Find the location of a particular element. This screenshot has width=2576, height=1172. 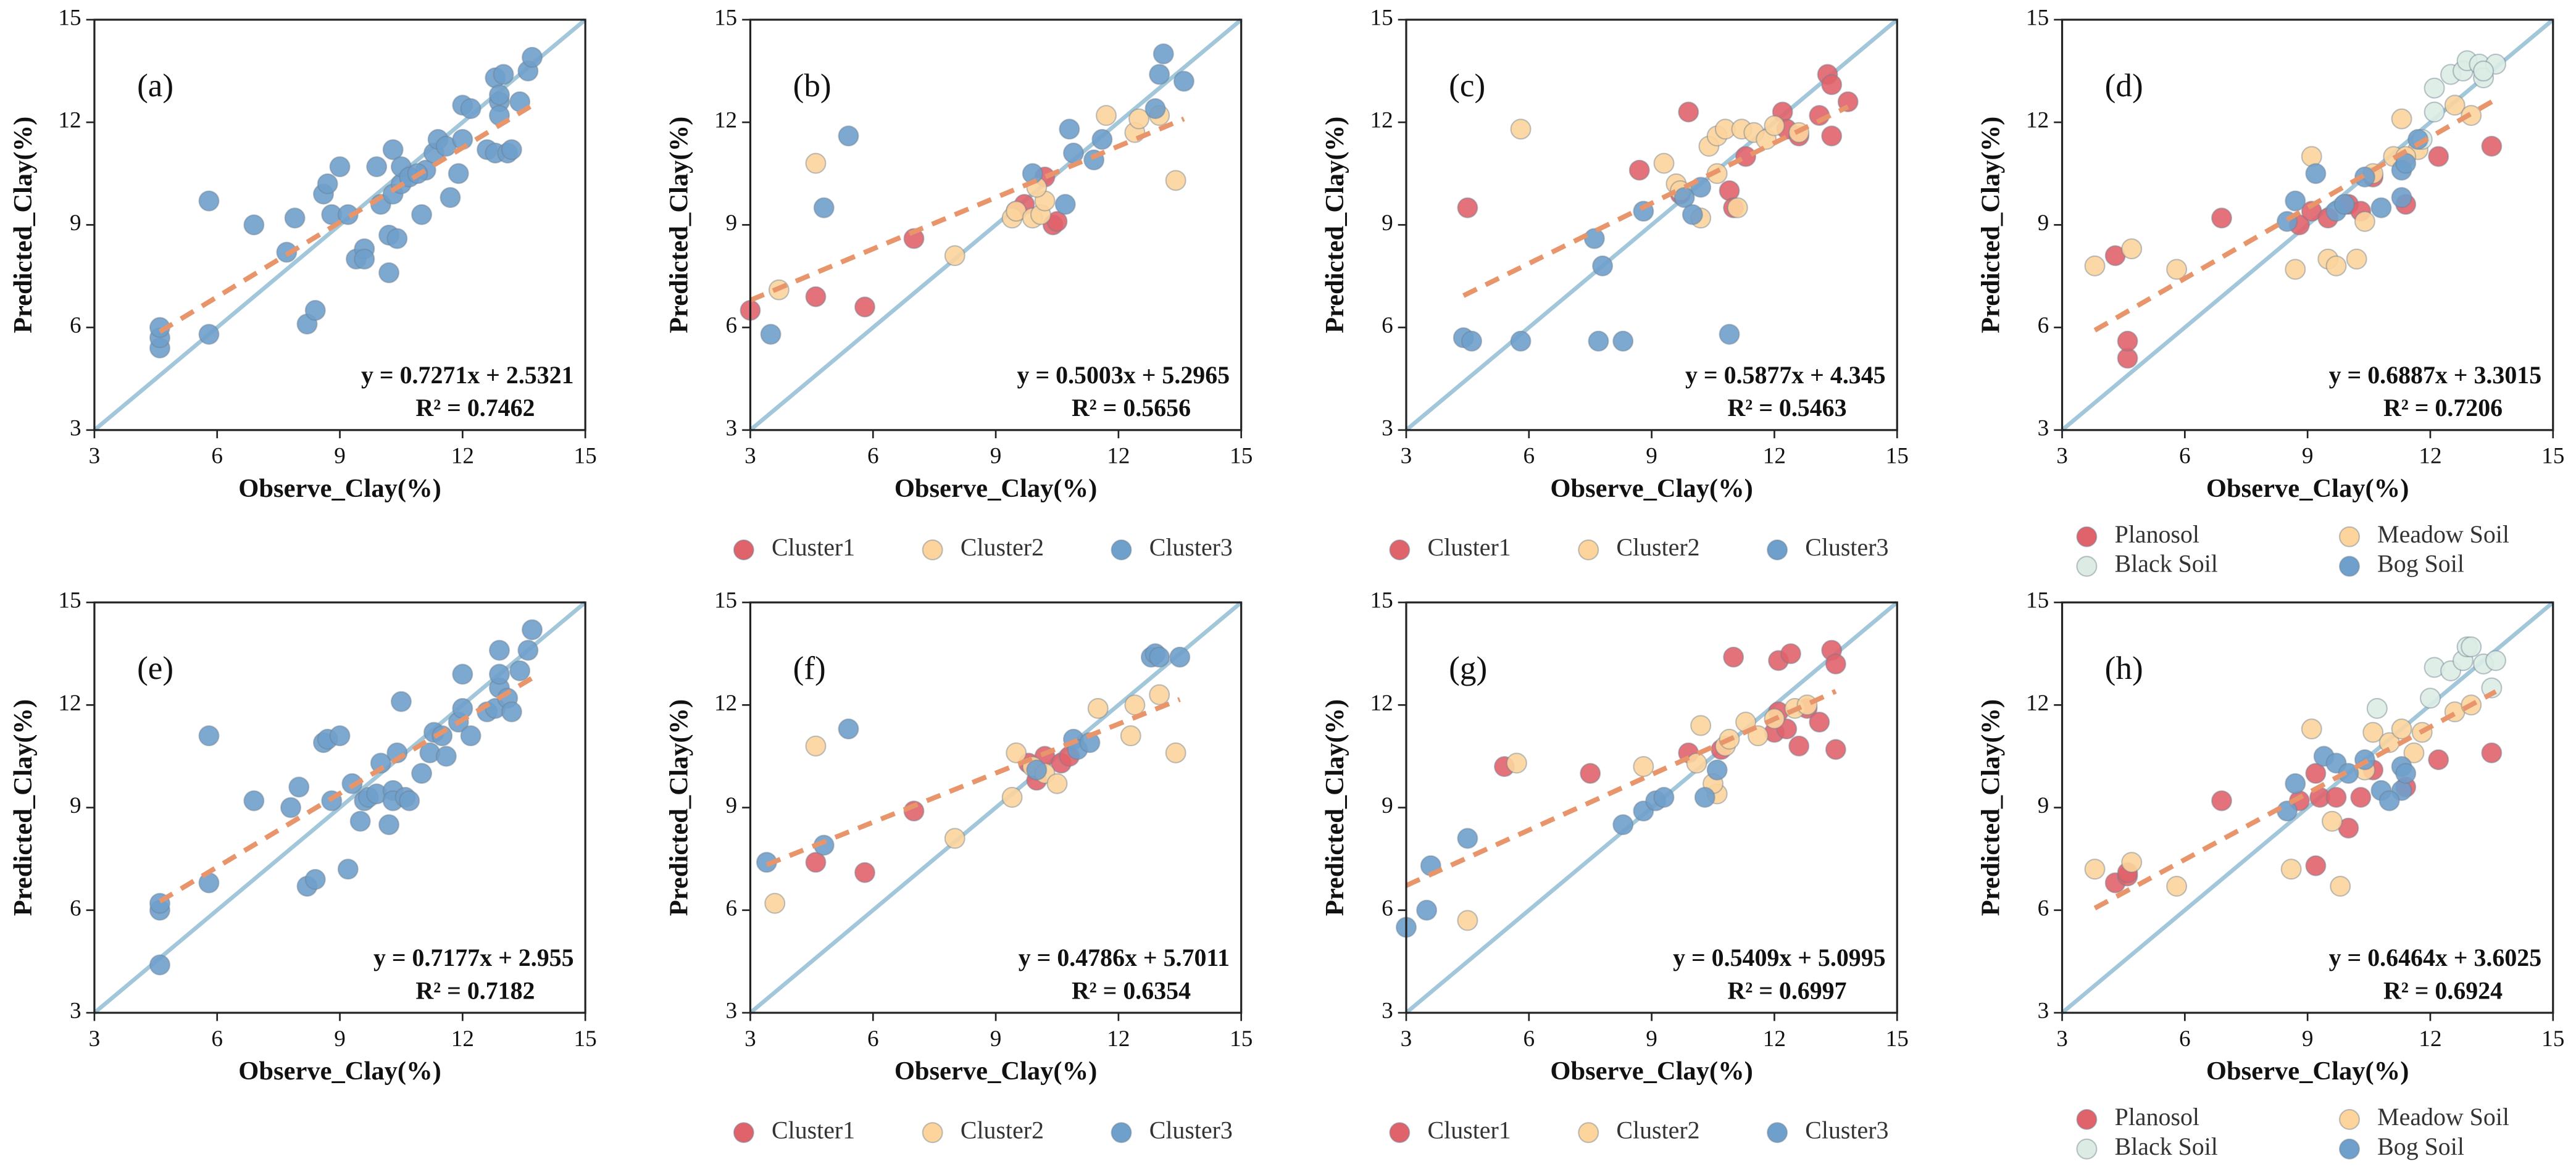

equation: y = 0.6887x + 3.3015 is located at coordinates (2435, 375).